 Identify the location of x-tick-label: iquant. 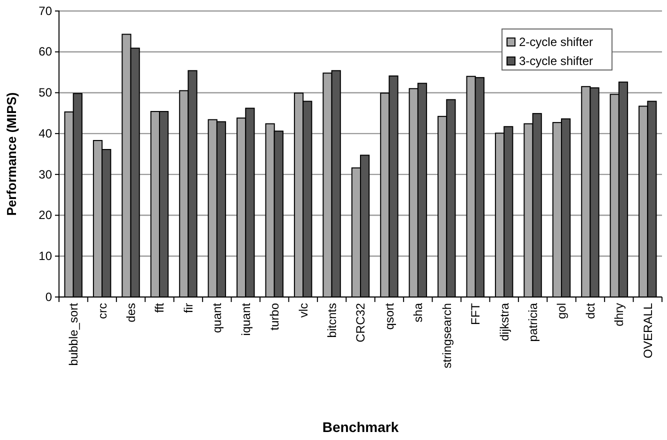
(245, 319).